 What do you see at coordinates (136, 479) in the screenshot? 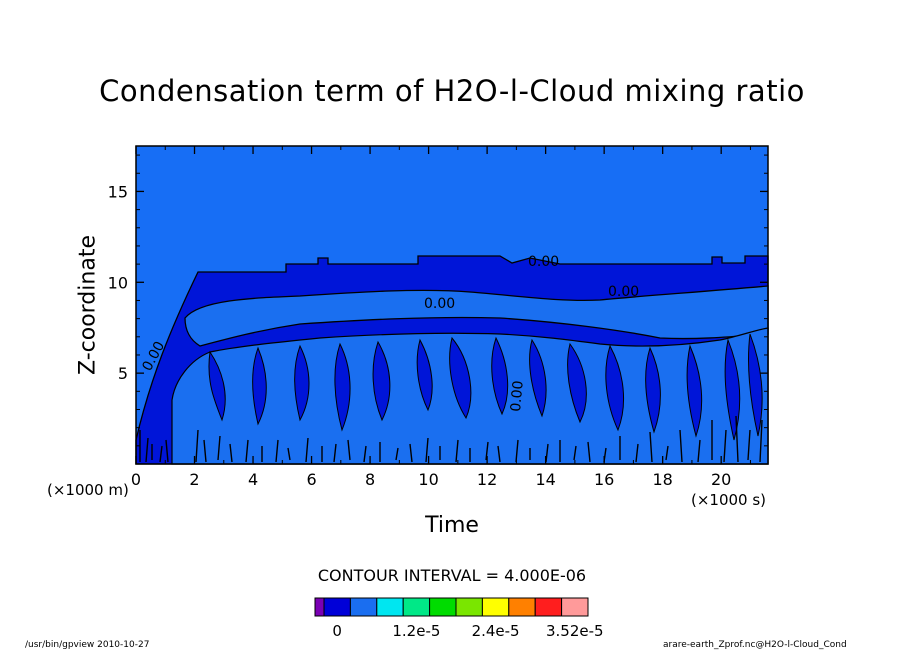
I see `x-tick-label: 0` at bounding box center [136, 479].